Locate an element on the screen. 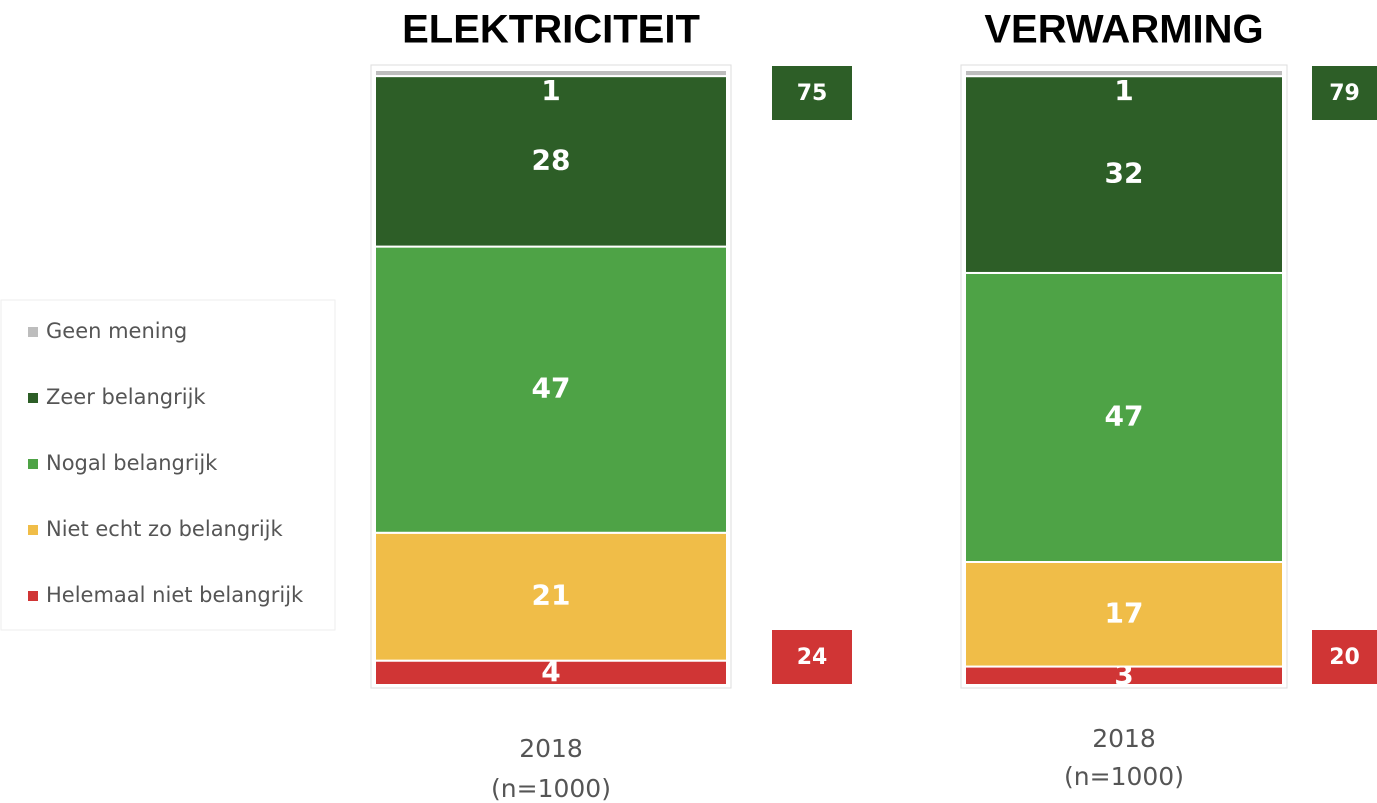 The height and width of the screenshot is (803, 1377). legend-label: Helemaal niet belangrijk is located at coordinates (175, 595).